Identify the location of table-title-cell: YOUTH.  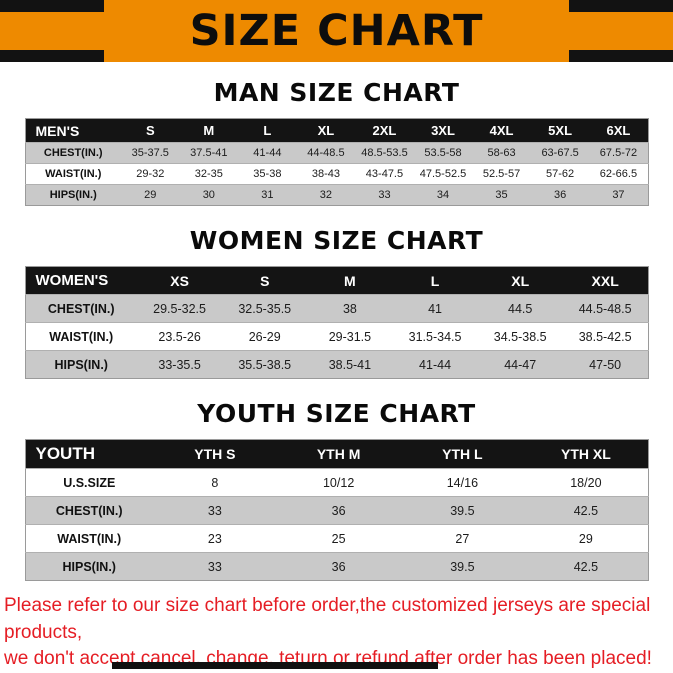
(89, 454).